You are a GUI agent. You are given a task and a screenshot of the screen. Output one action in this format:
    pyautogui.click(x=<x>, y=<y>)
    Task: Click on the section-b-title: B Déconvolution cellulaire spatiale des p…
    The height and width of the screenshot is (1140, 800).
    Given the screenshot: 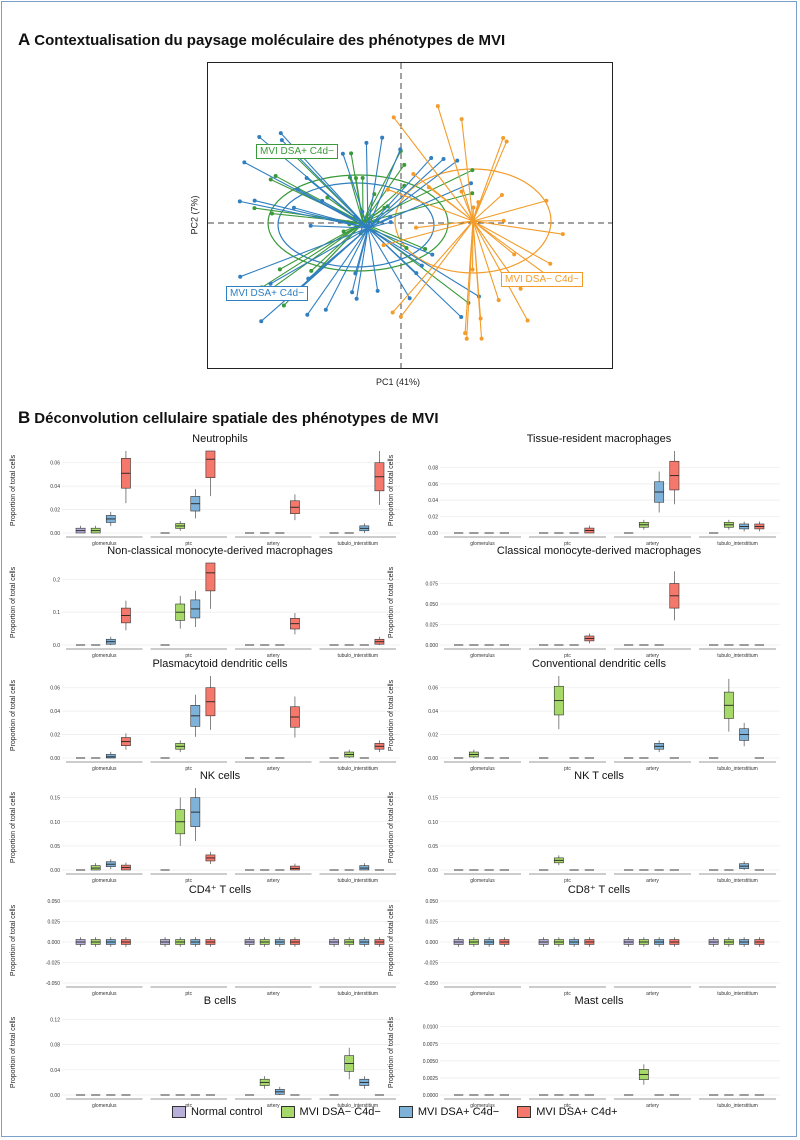 What is the action you would take?
    pyautogui.click(x=228, y=418)
    